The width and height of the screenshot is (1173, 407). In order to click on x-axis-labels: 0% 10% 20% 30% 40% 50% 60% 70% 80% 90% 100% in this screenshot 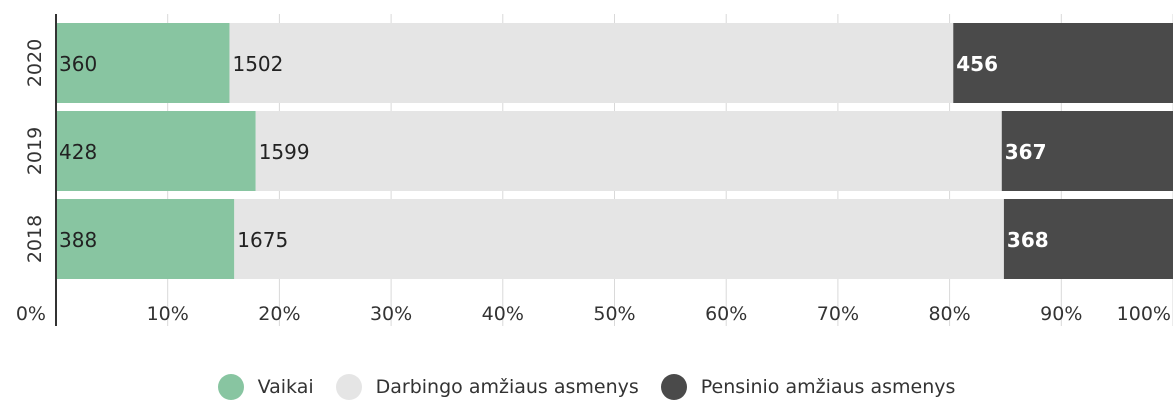, I will do `click(593, 314)`.